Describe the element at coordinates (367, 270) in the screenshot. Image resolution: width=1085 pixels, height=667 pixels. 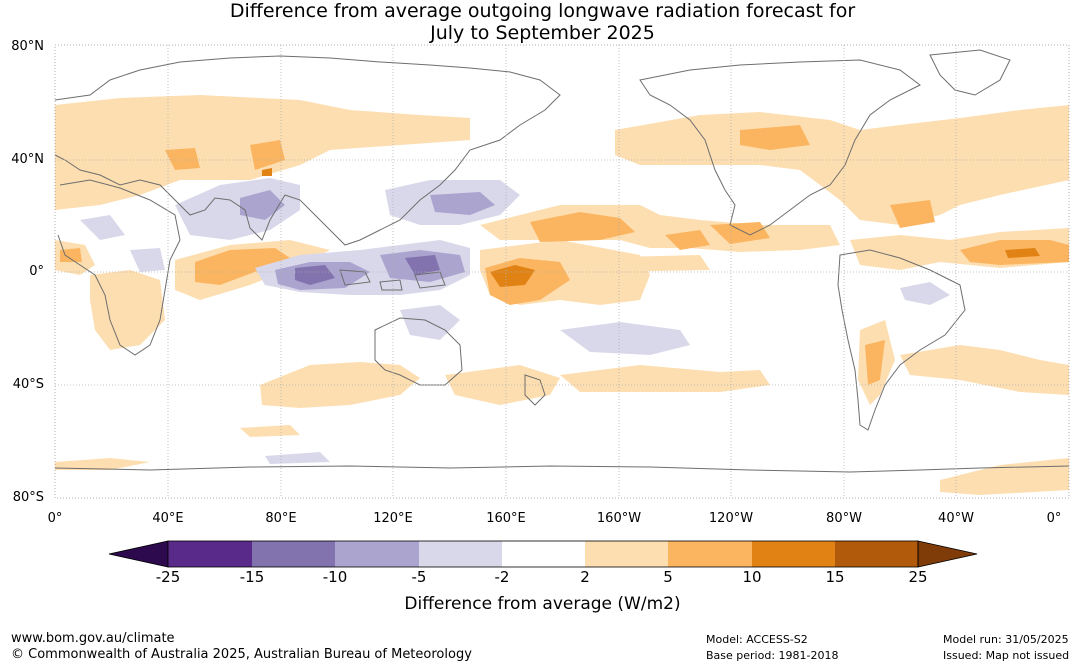
I see `anomaly-negative-strong` at that location.